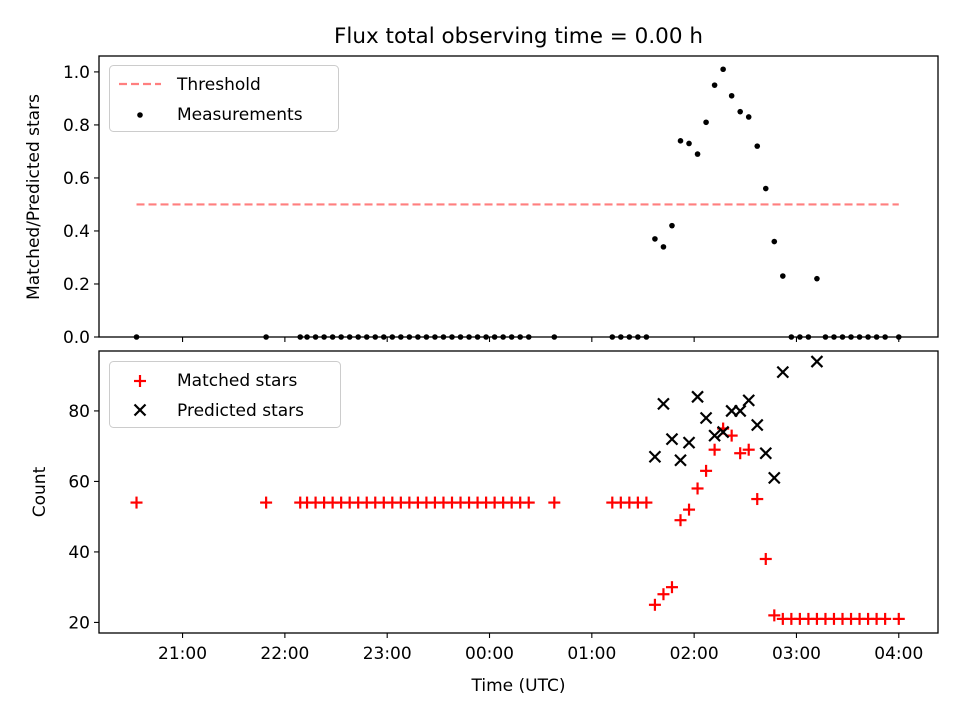 Image resolution: width=960 pixels, height=720 pixels. I want to click on x-tick-label: 00:00, so click(489, 654).